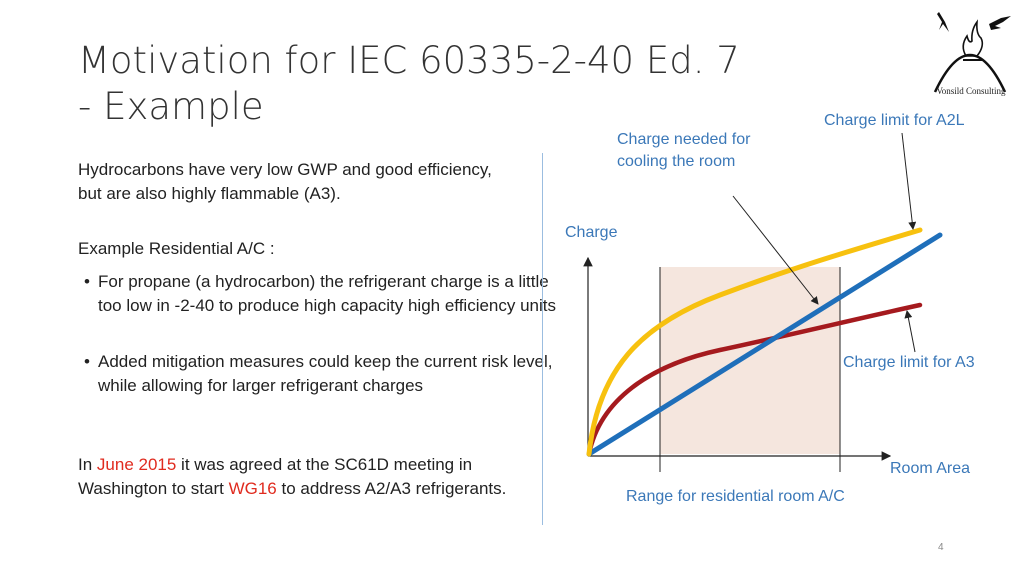 This screenshot has height=576, width=1024. What do you see at coordinates (391, 488) in the screenshot?
I see `closing-part-3: to address A2/A3 refrigerants.` at bounding box center [391, 488].